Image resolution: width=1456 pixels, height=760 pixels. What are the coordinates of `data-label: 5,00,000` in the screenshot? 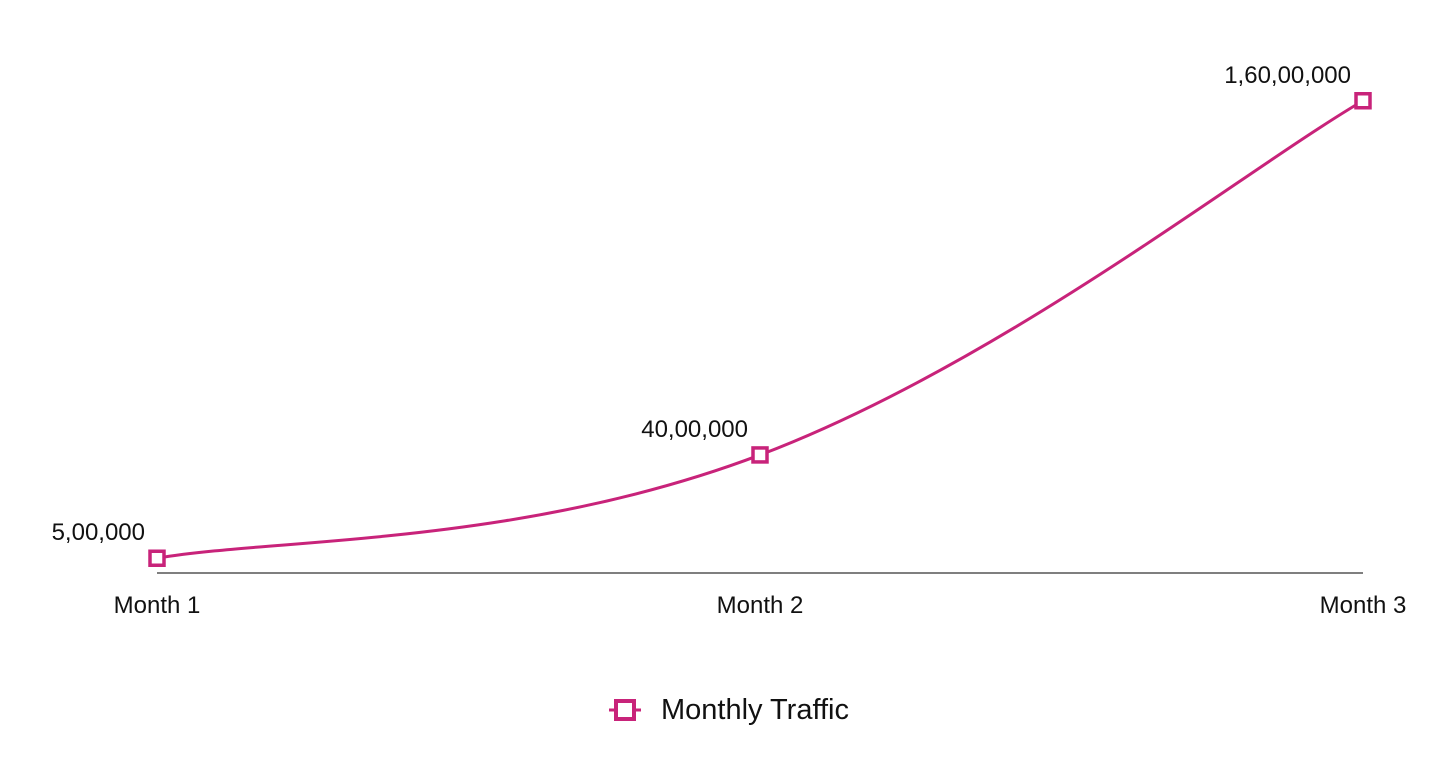 It's located at (98, 532).